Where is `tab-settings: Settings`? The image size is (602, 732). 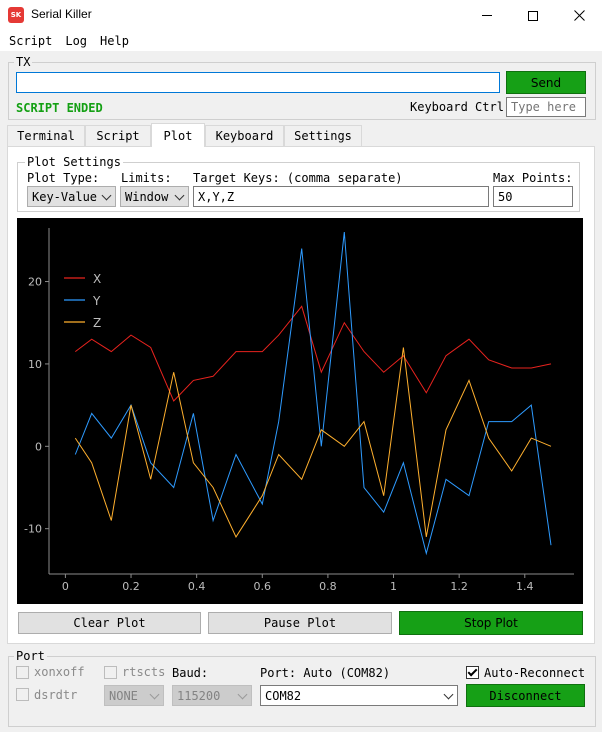 tab-settings: Settings is located at coordinates (323, 135).